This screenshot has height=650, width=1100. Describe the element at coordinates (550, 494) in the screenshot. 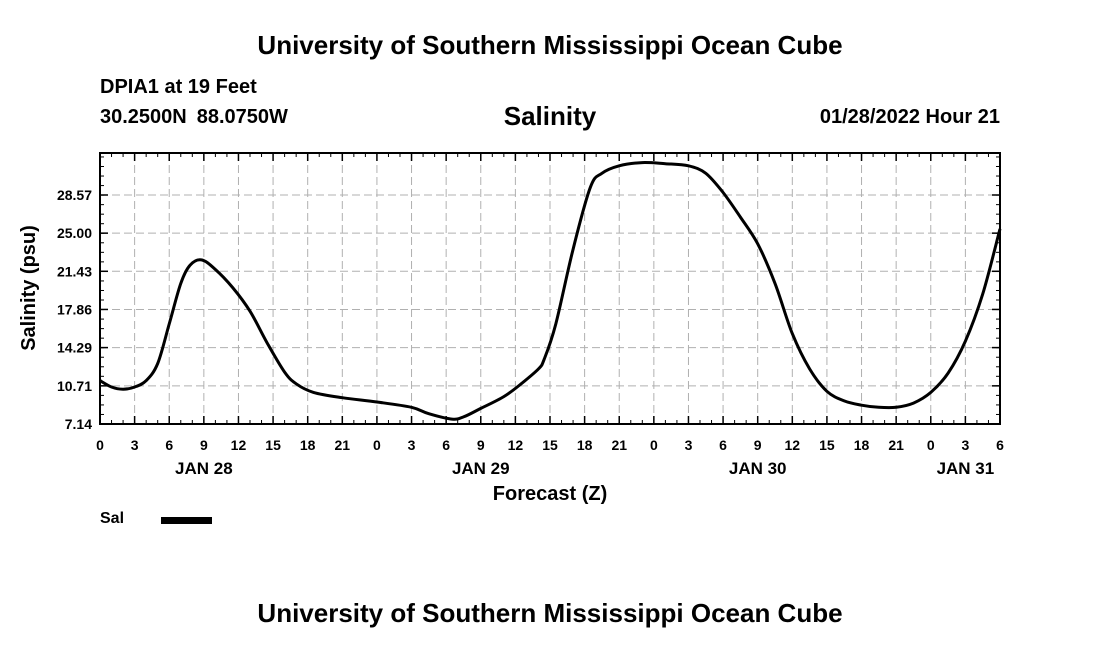

I see `x-axis-title: Forecast (Z)` at that location.